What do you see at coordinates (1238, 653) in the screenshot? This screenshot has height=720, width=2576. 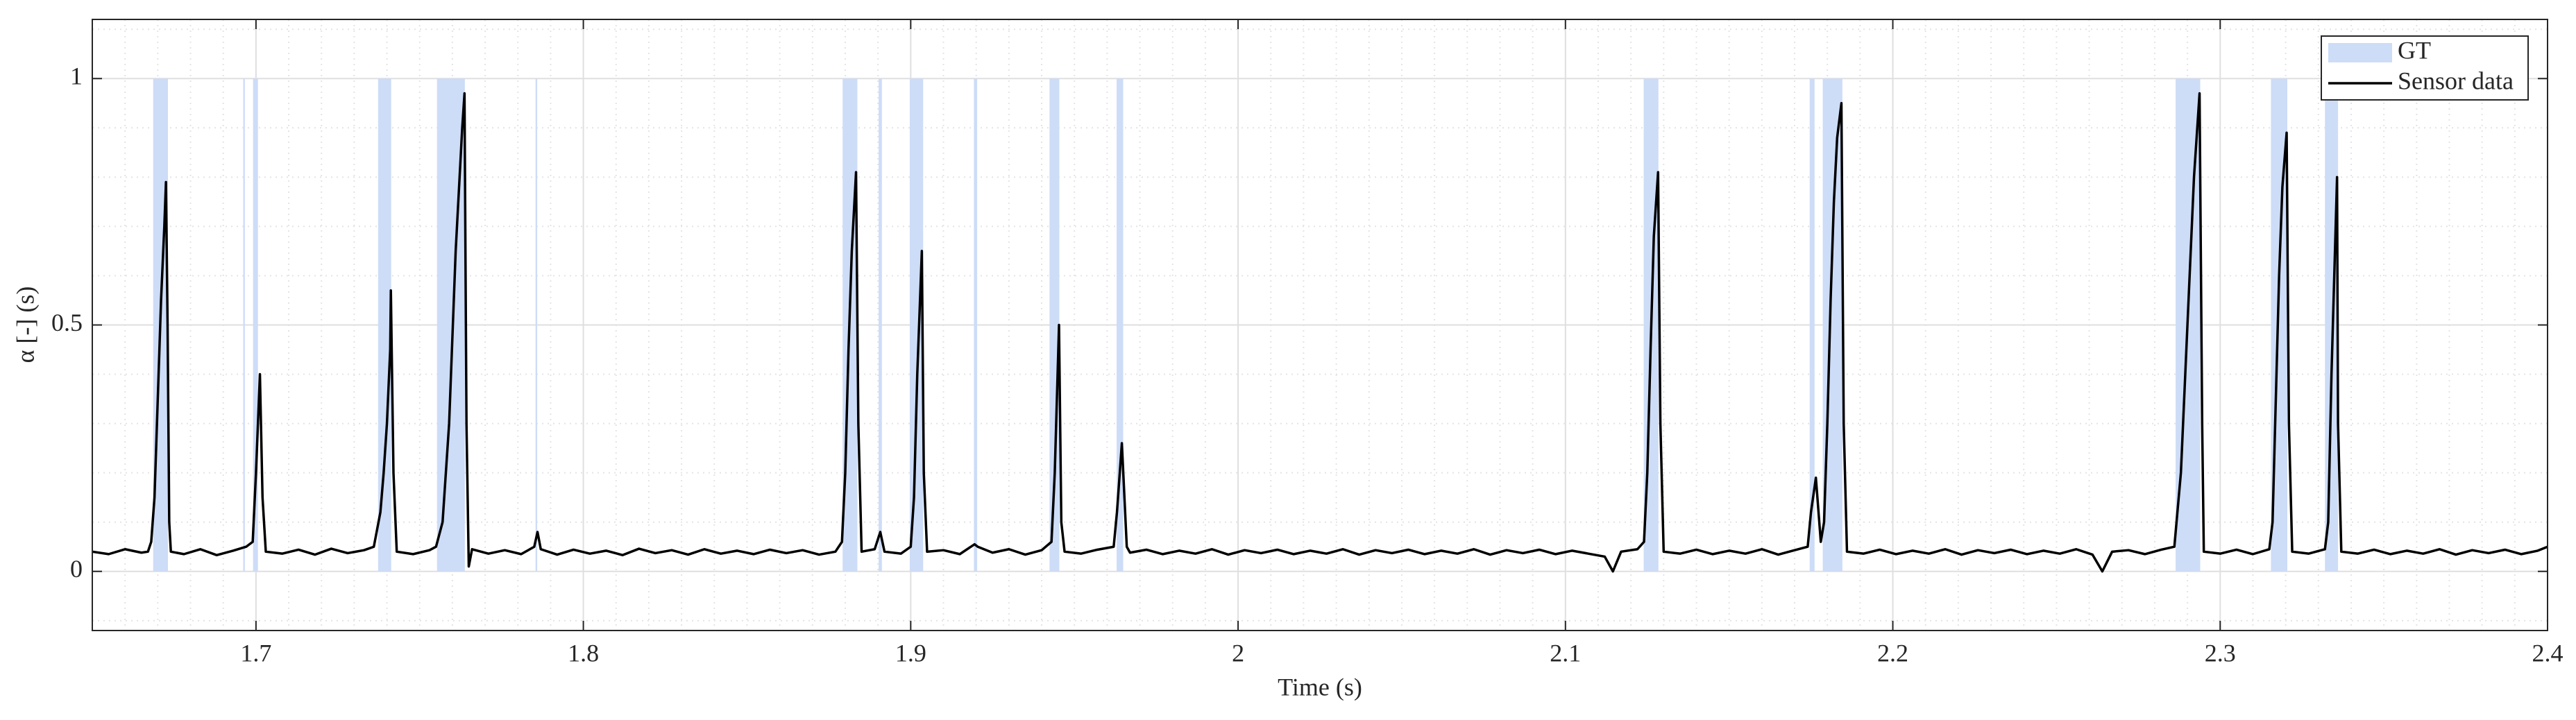 I see `x-tick-label: 2` at bounding box center [1238, 653].